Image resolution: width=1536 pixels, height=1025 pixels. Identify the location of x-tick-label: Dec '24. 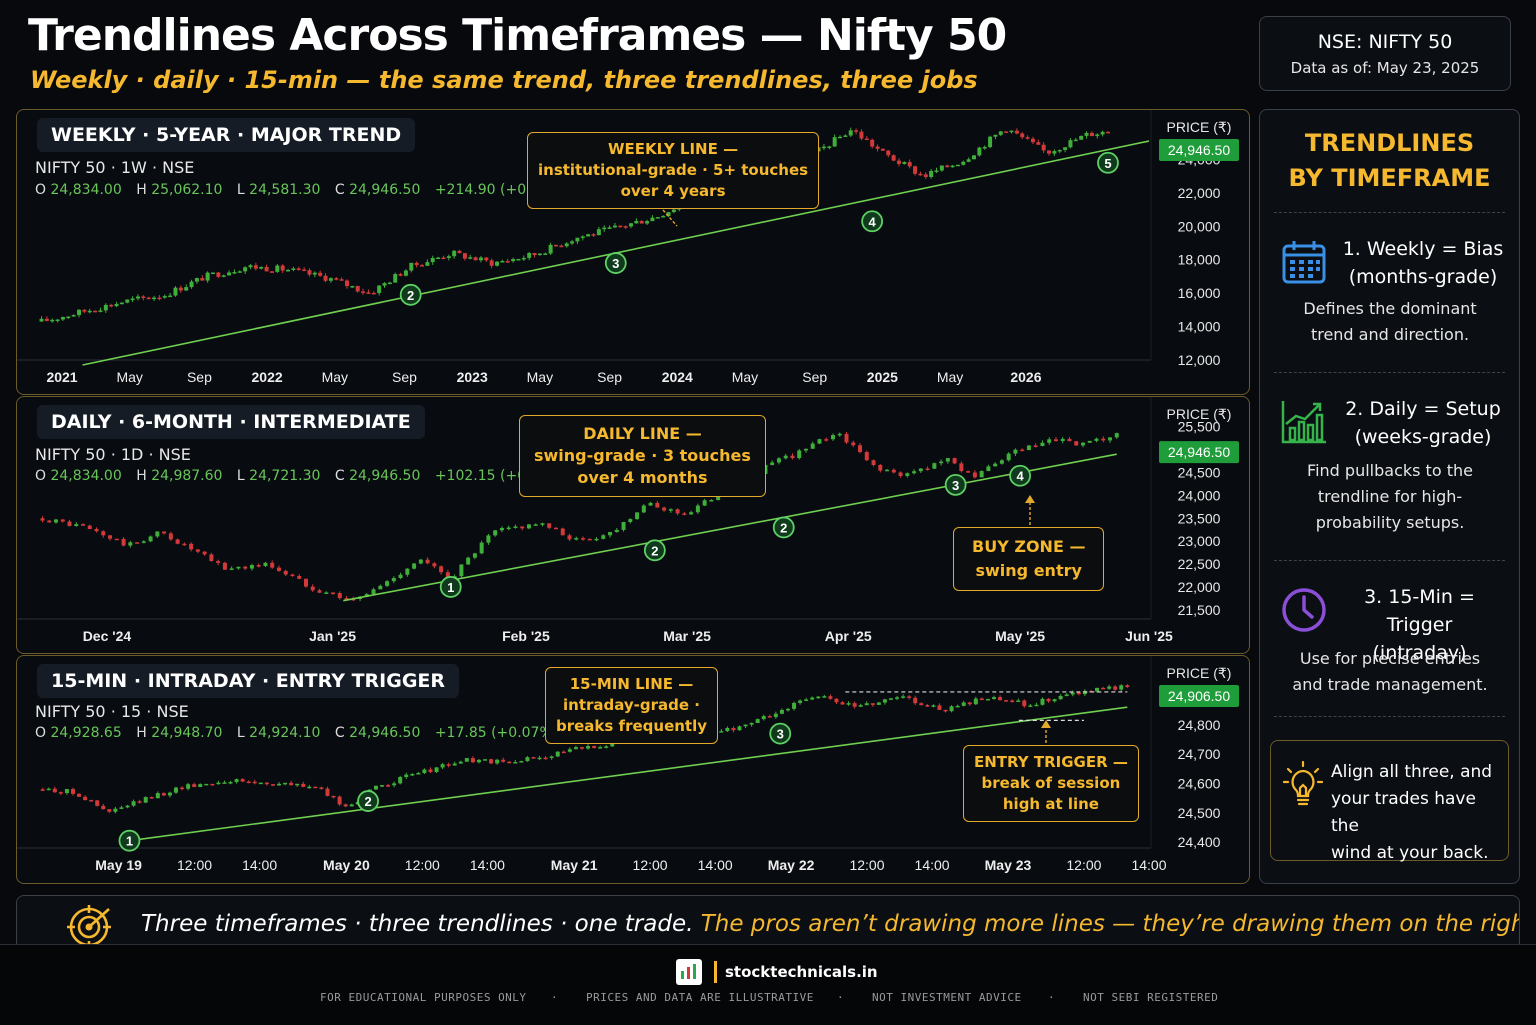
(107, 636).